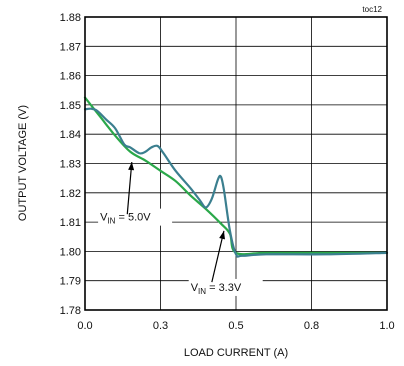 The height and width of the screenshot is (366, 404). I want to click on x-tick-label: 0.3, so click(160, 326).